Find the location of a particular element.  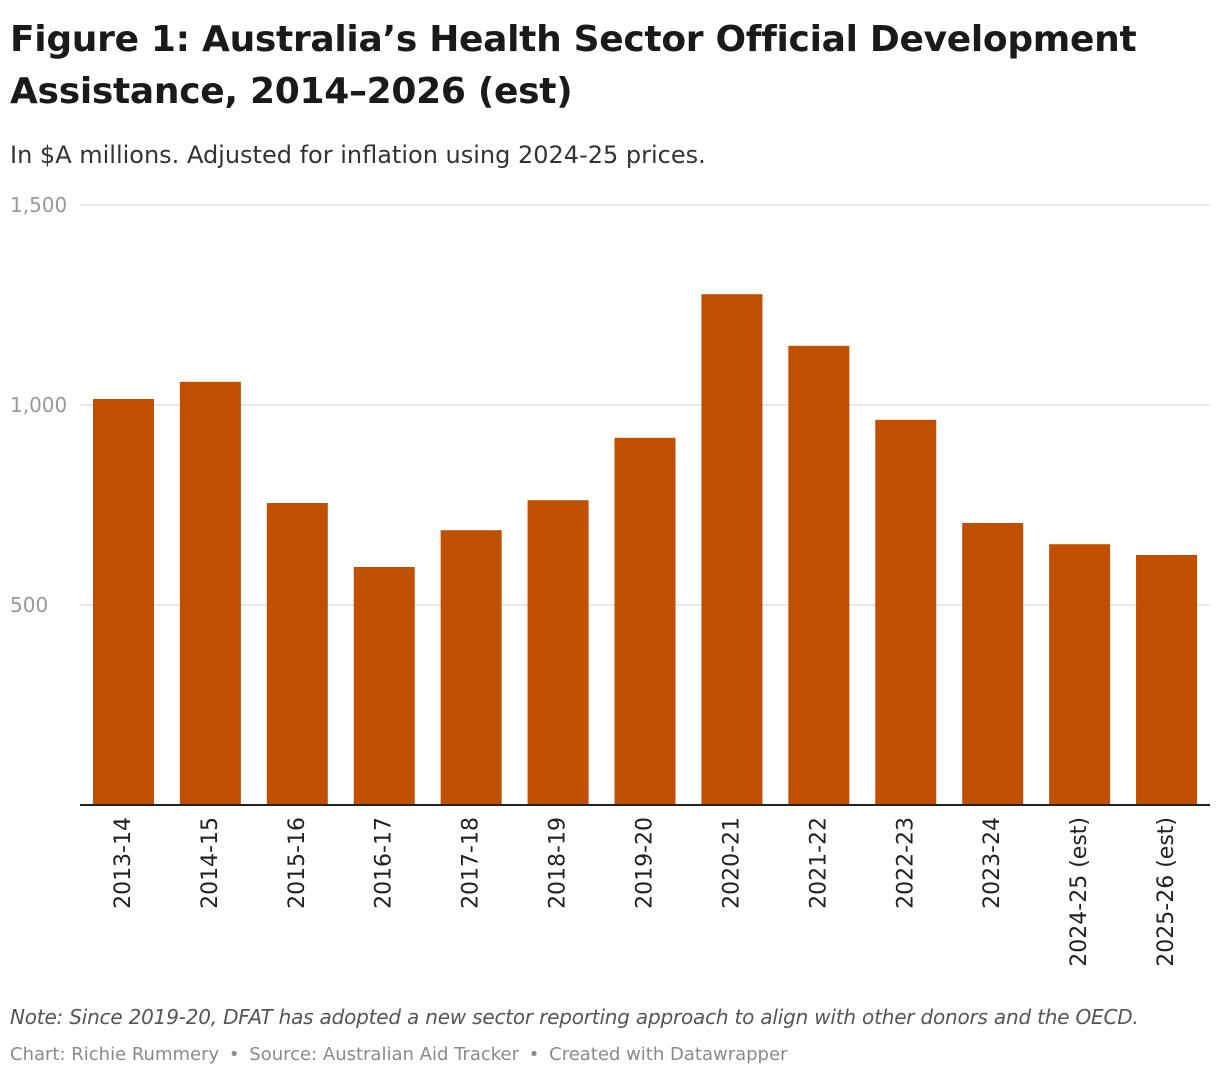

y-tick-label: 1,500 is located at coordinates (38, 205).